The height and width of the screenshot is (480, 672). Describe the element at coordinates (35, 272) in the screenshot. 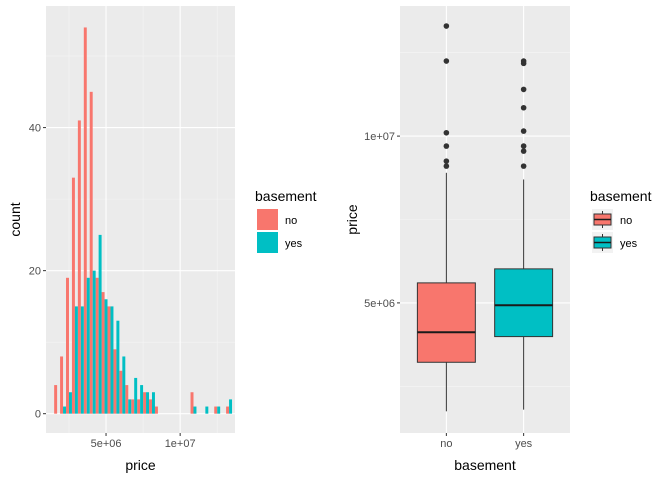

I see `y-tick-label: 20` at that location.